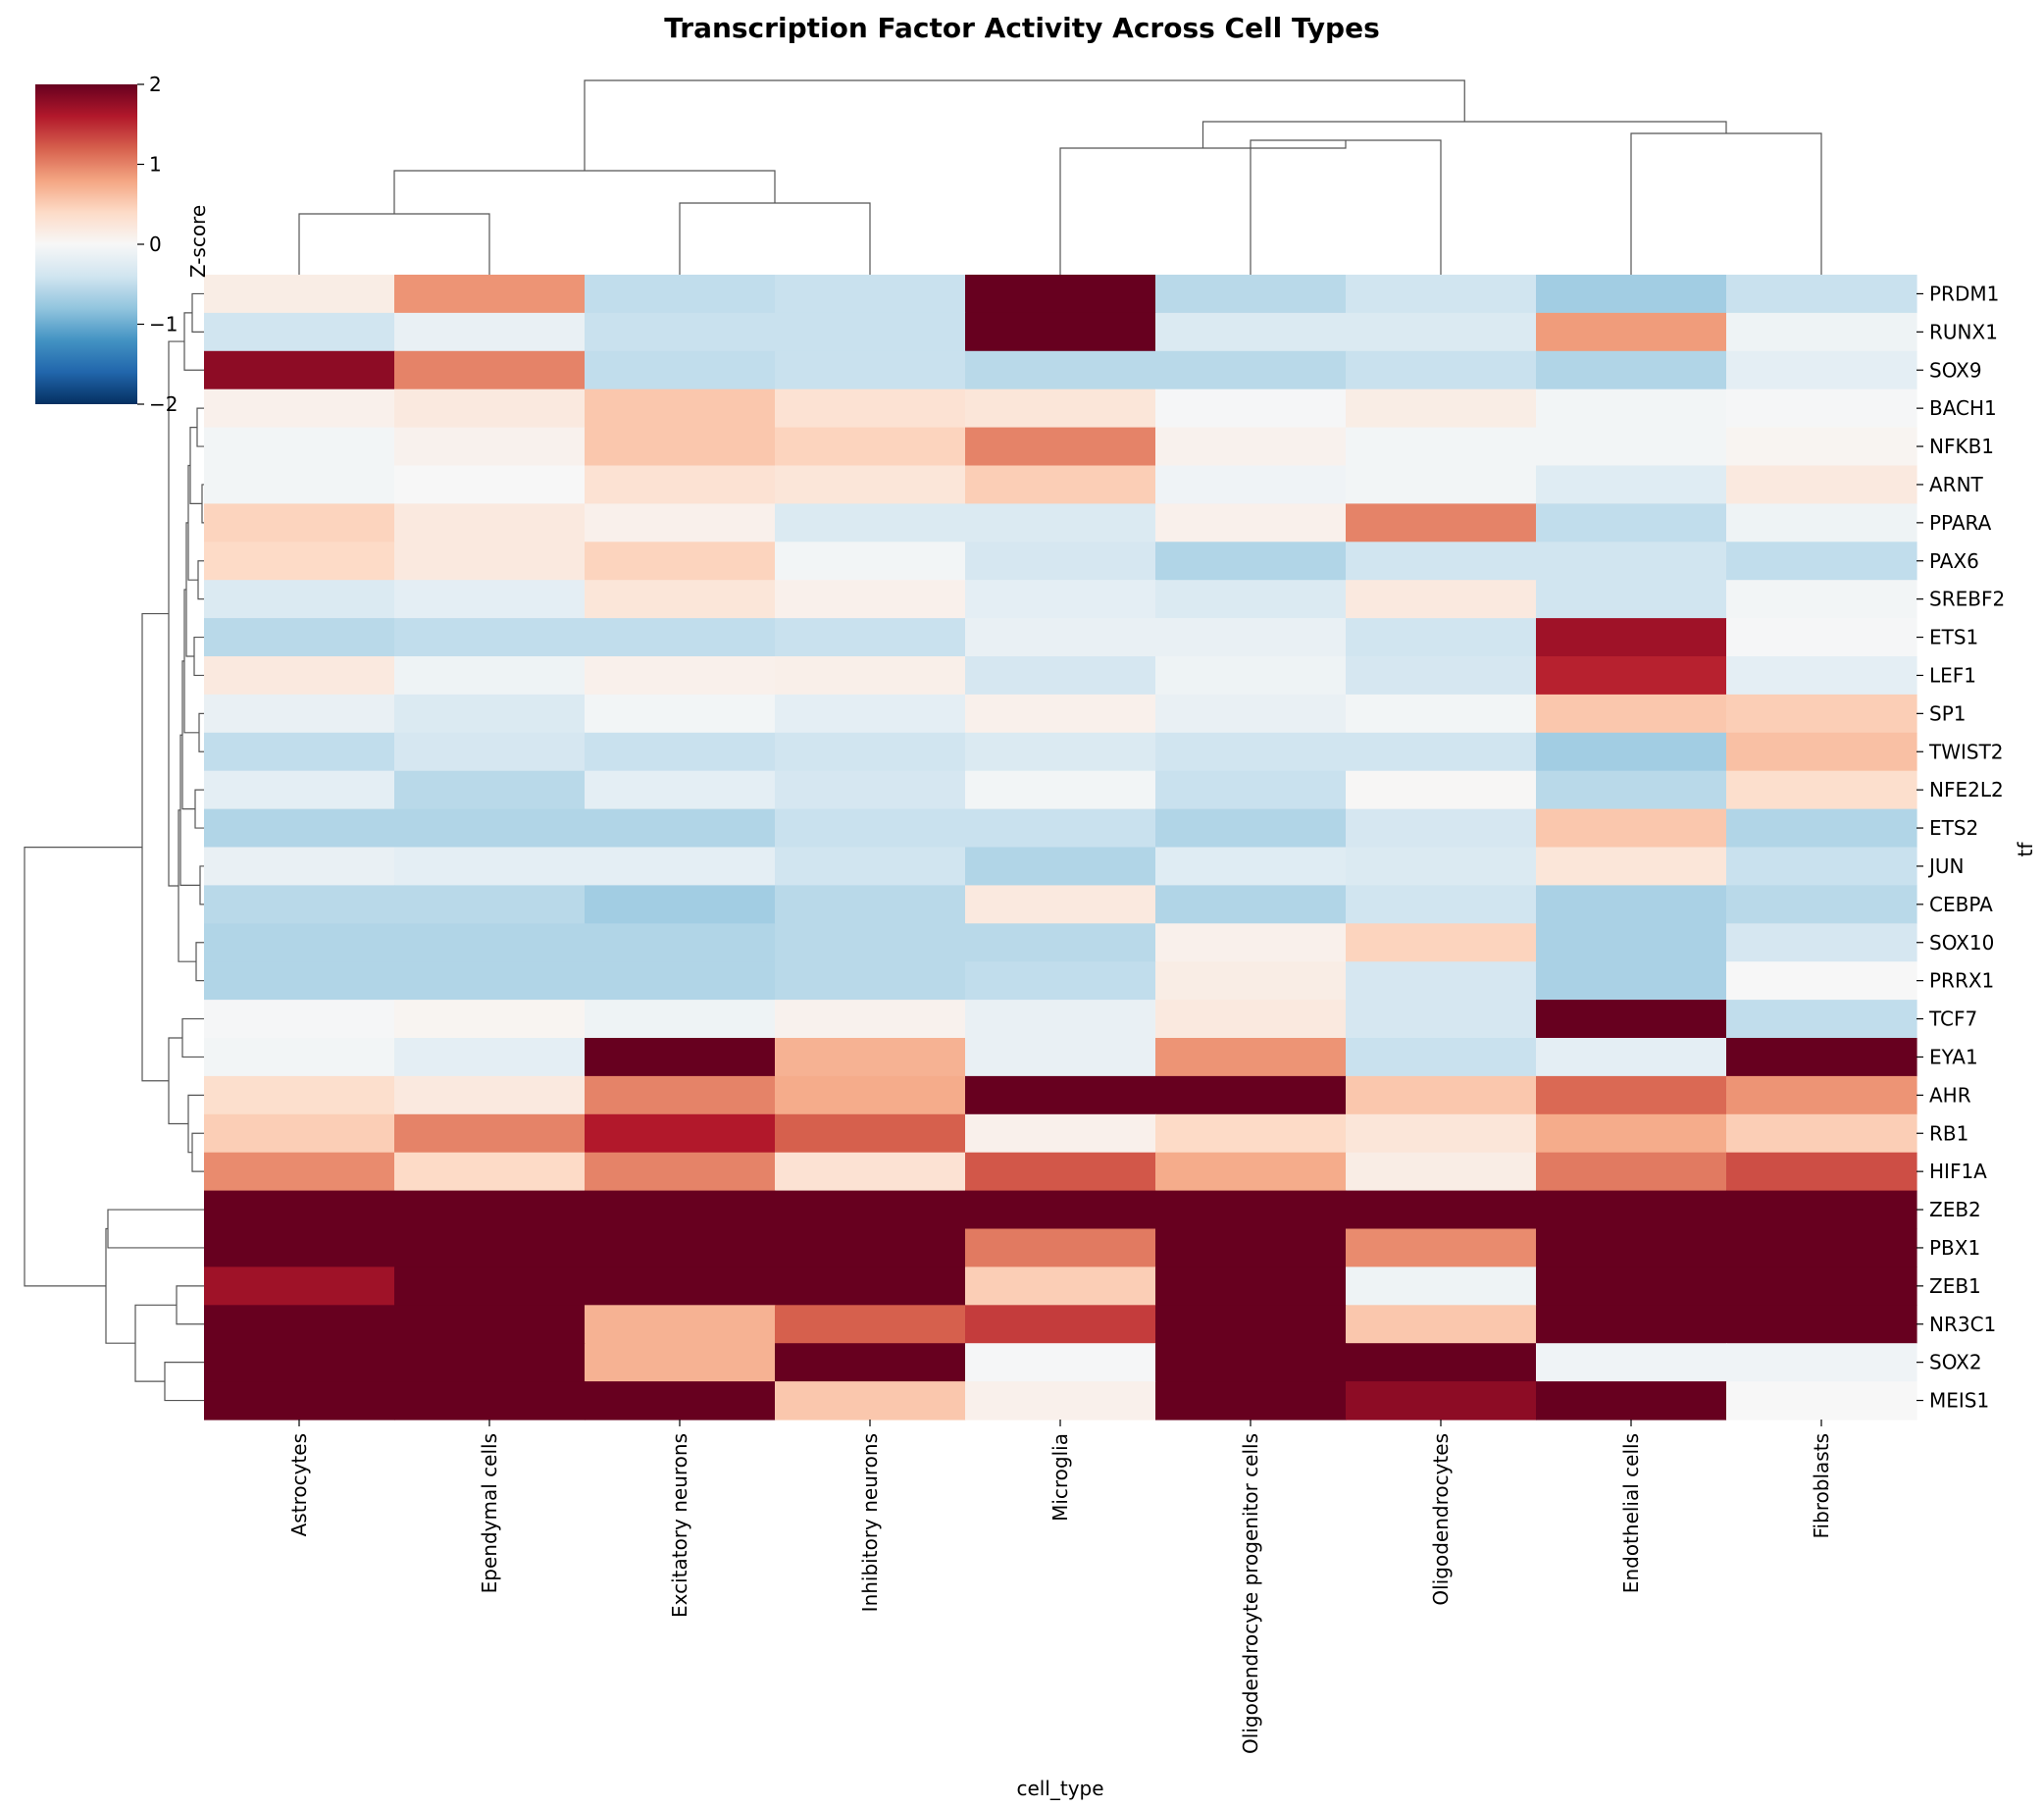  What do you see at coordinates (1953, 1019) in the screenshot?
I see `row-tick-label: TCF7` at bounding box center [1953, 1019].